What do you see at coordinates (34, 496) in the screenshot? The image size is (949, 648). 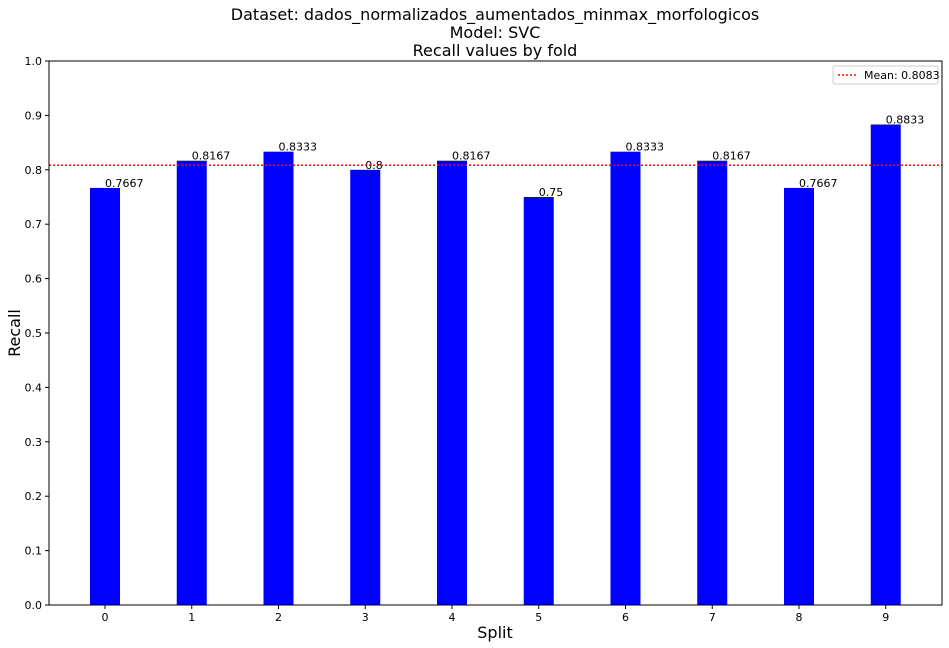 I see `y-tick-label: 0.2` at bounding box center [34, 496].